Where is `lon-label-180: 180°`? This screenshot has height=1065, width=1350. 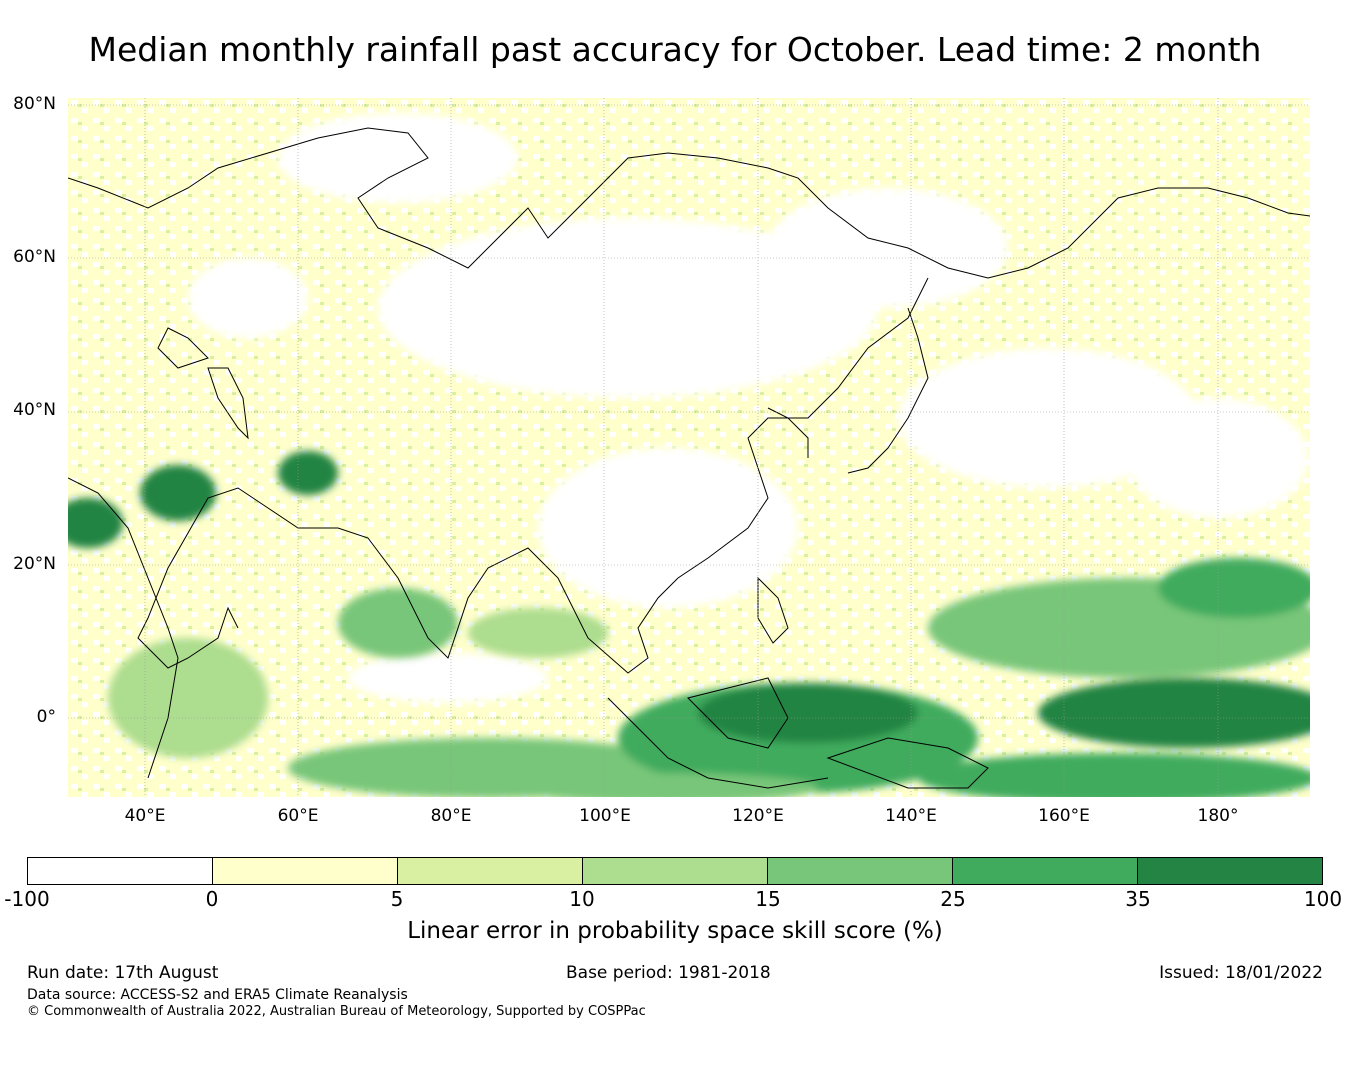 lon-label-180: 180° is located at coordinates (1218, 816).